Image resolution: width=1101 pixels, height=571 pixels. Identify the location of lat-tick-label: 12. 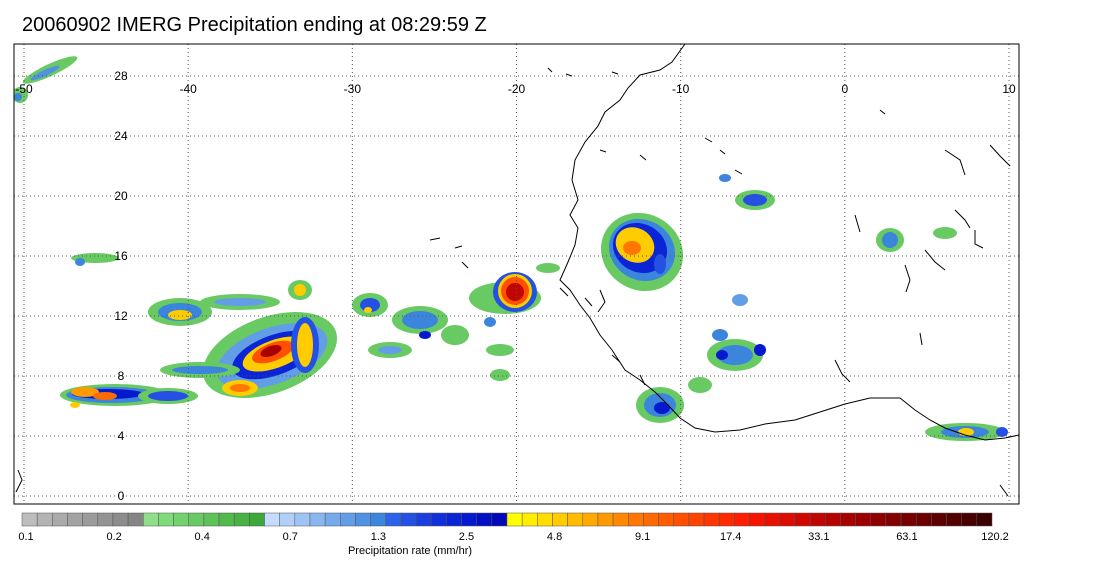
(121, 316).